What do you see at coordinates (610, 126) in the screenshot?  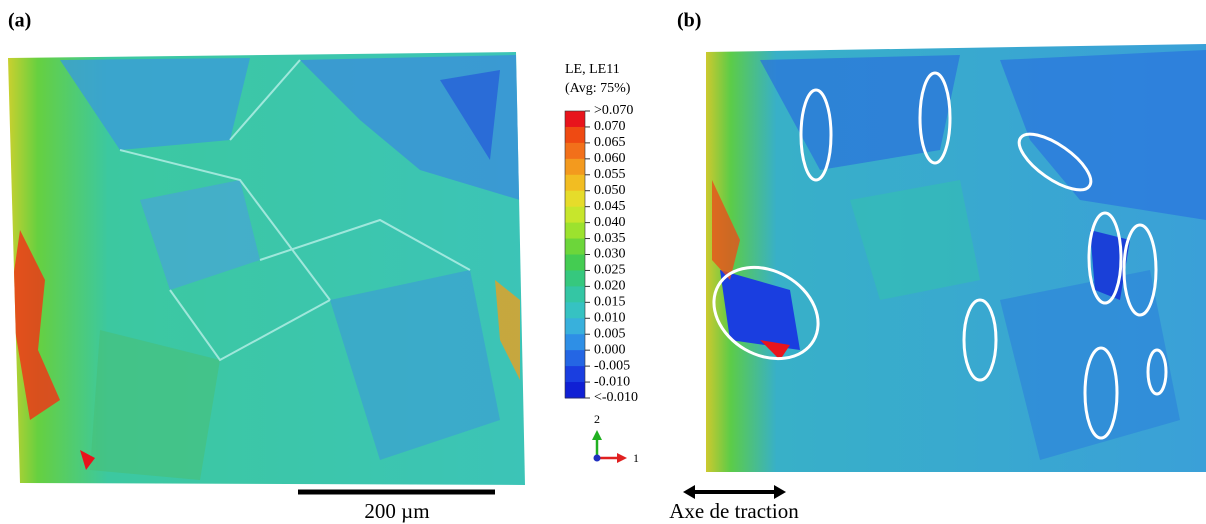 I see `legend-label: 0.070` at bounding box center [610, 126].